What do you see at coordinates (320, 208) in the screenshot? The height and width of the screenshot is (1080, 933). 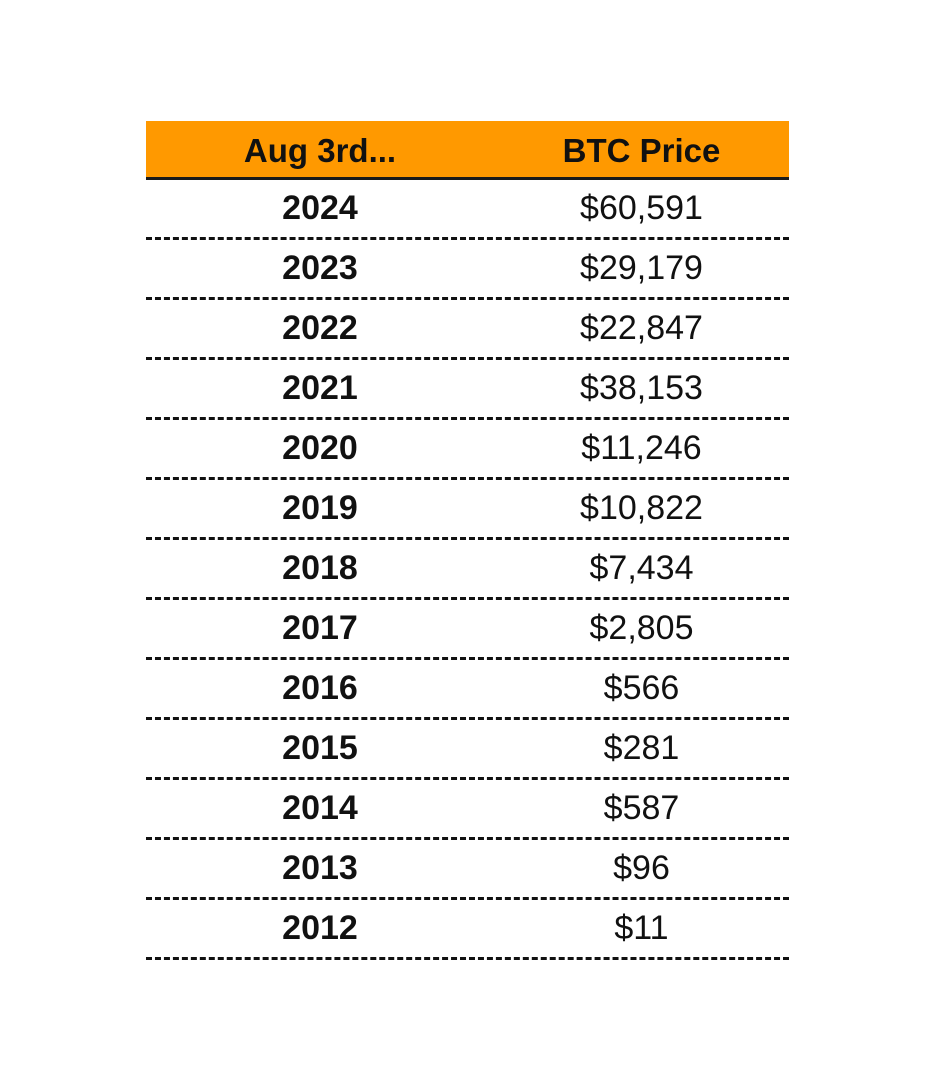 I see `year-cell: 2024` at bounding box center [320, 208].